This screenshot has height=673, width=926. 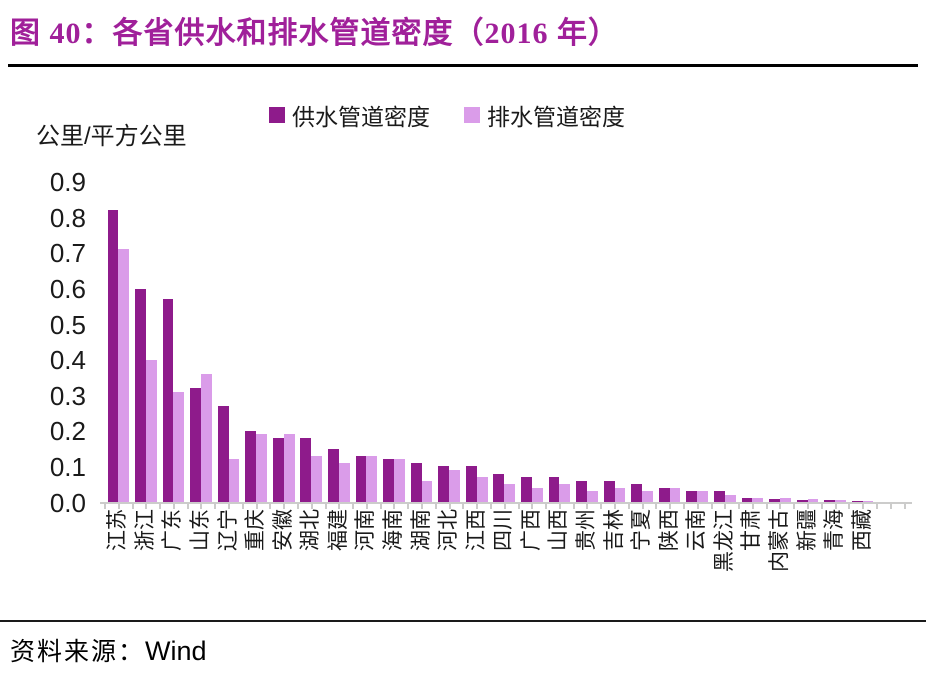 What do you see at coordinates (615, 581) in the screenshot?
I see `x-category-label-19: 吉林` at bounding box center [615, 581].